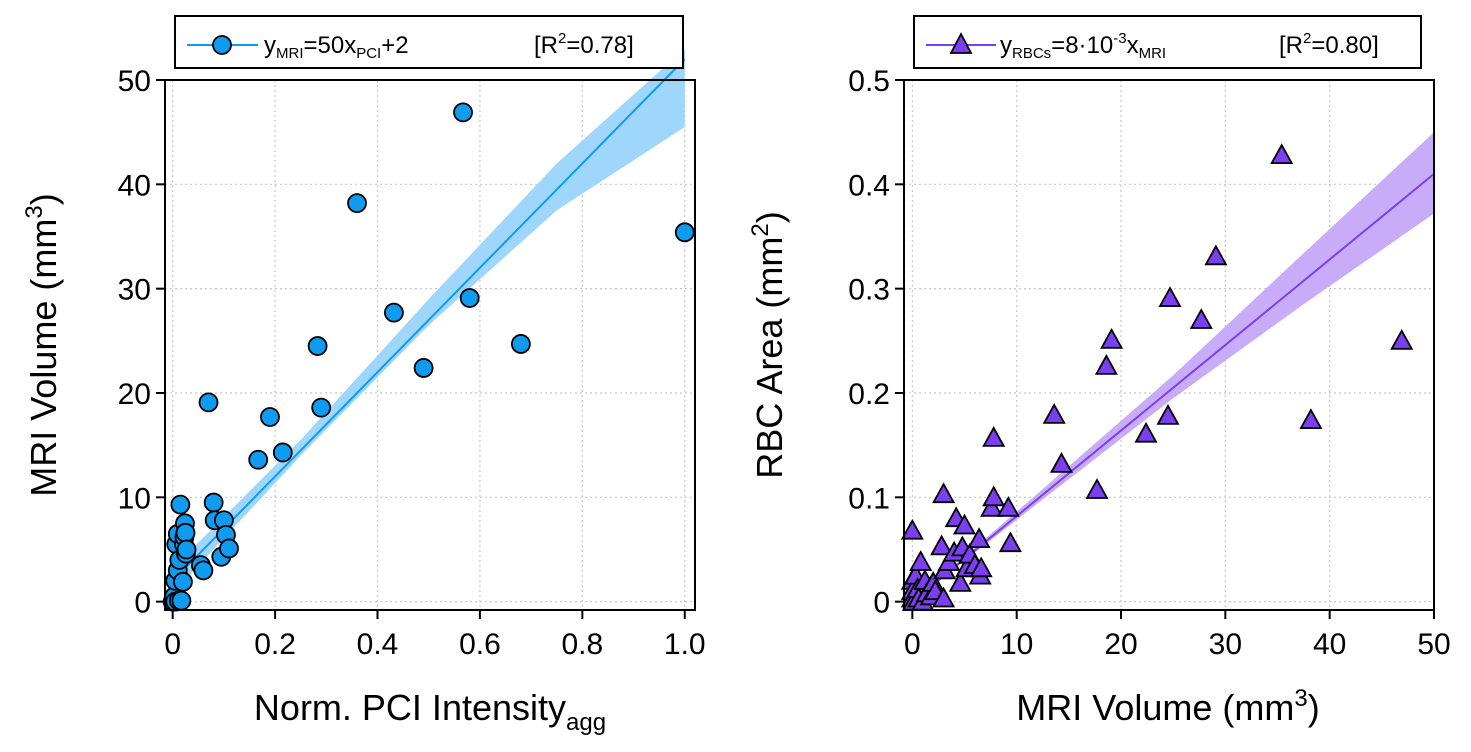 The width and height of the screenshot is (1471, 752). What do you see at coordinates (881, 603) in the screenshot?
I see `right-y-tick-label-0: 0` at bounding box center [881, 603].